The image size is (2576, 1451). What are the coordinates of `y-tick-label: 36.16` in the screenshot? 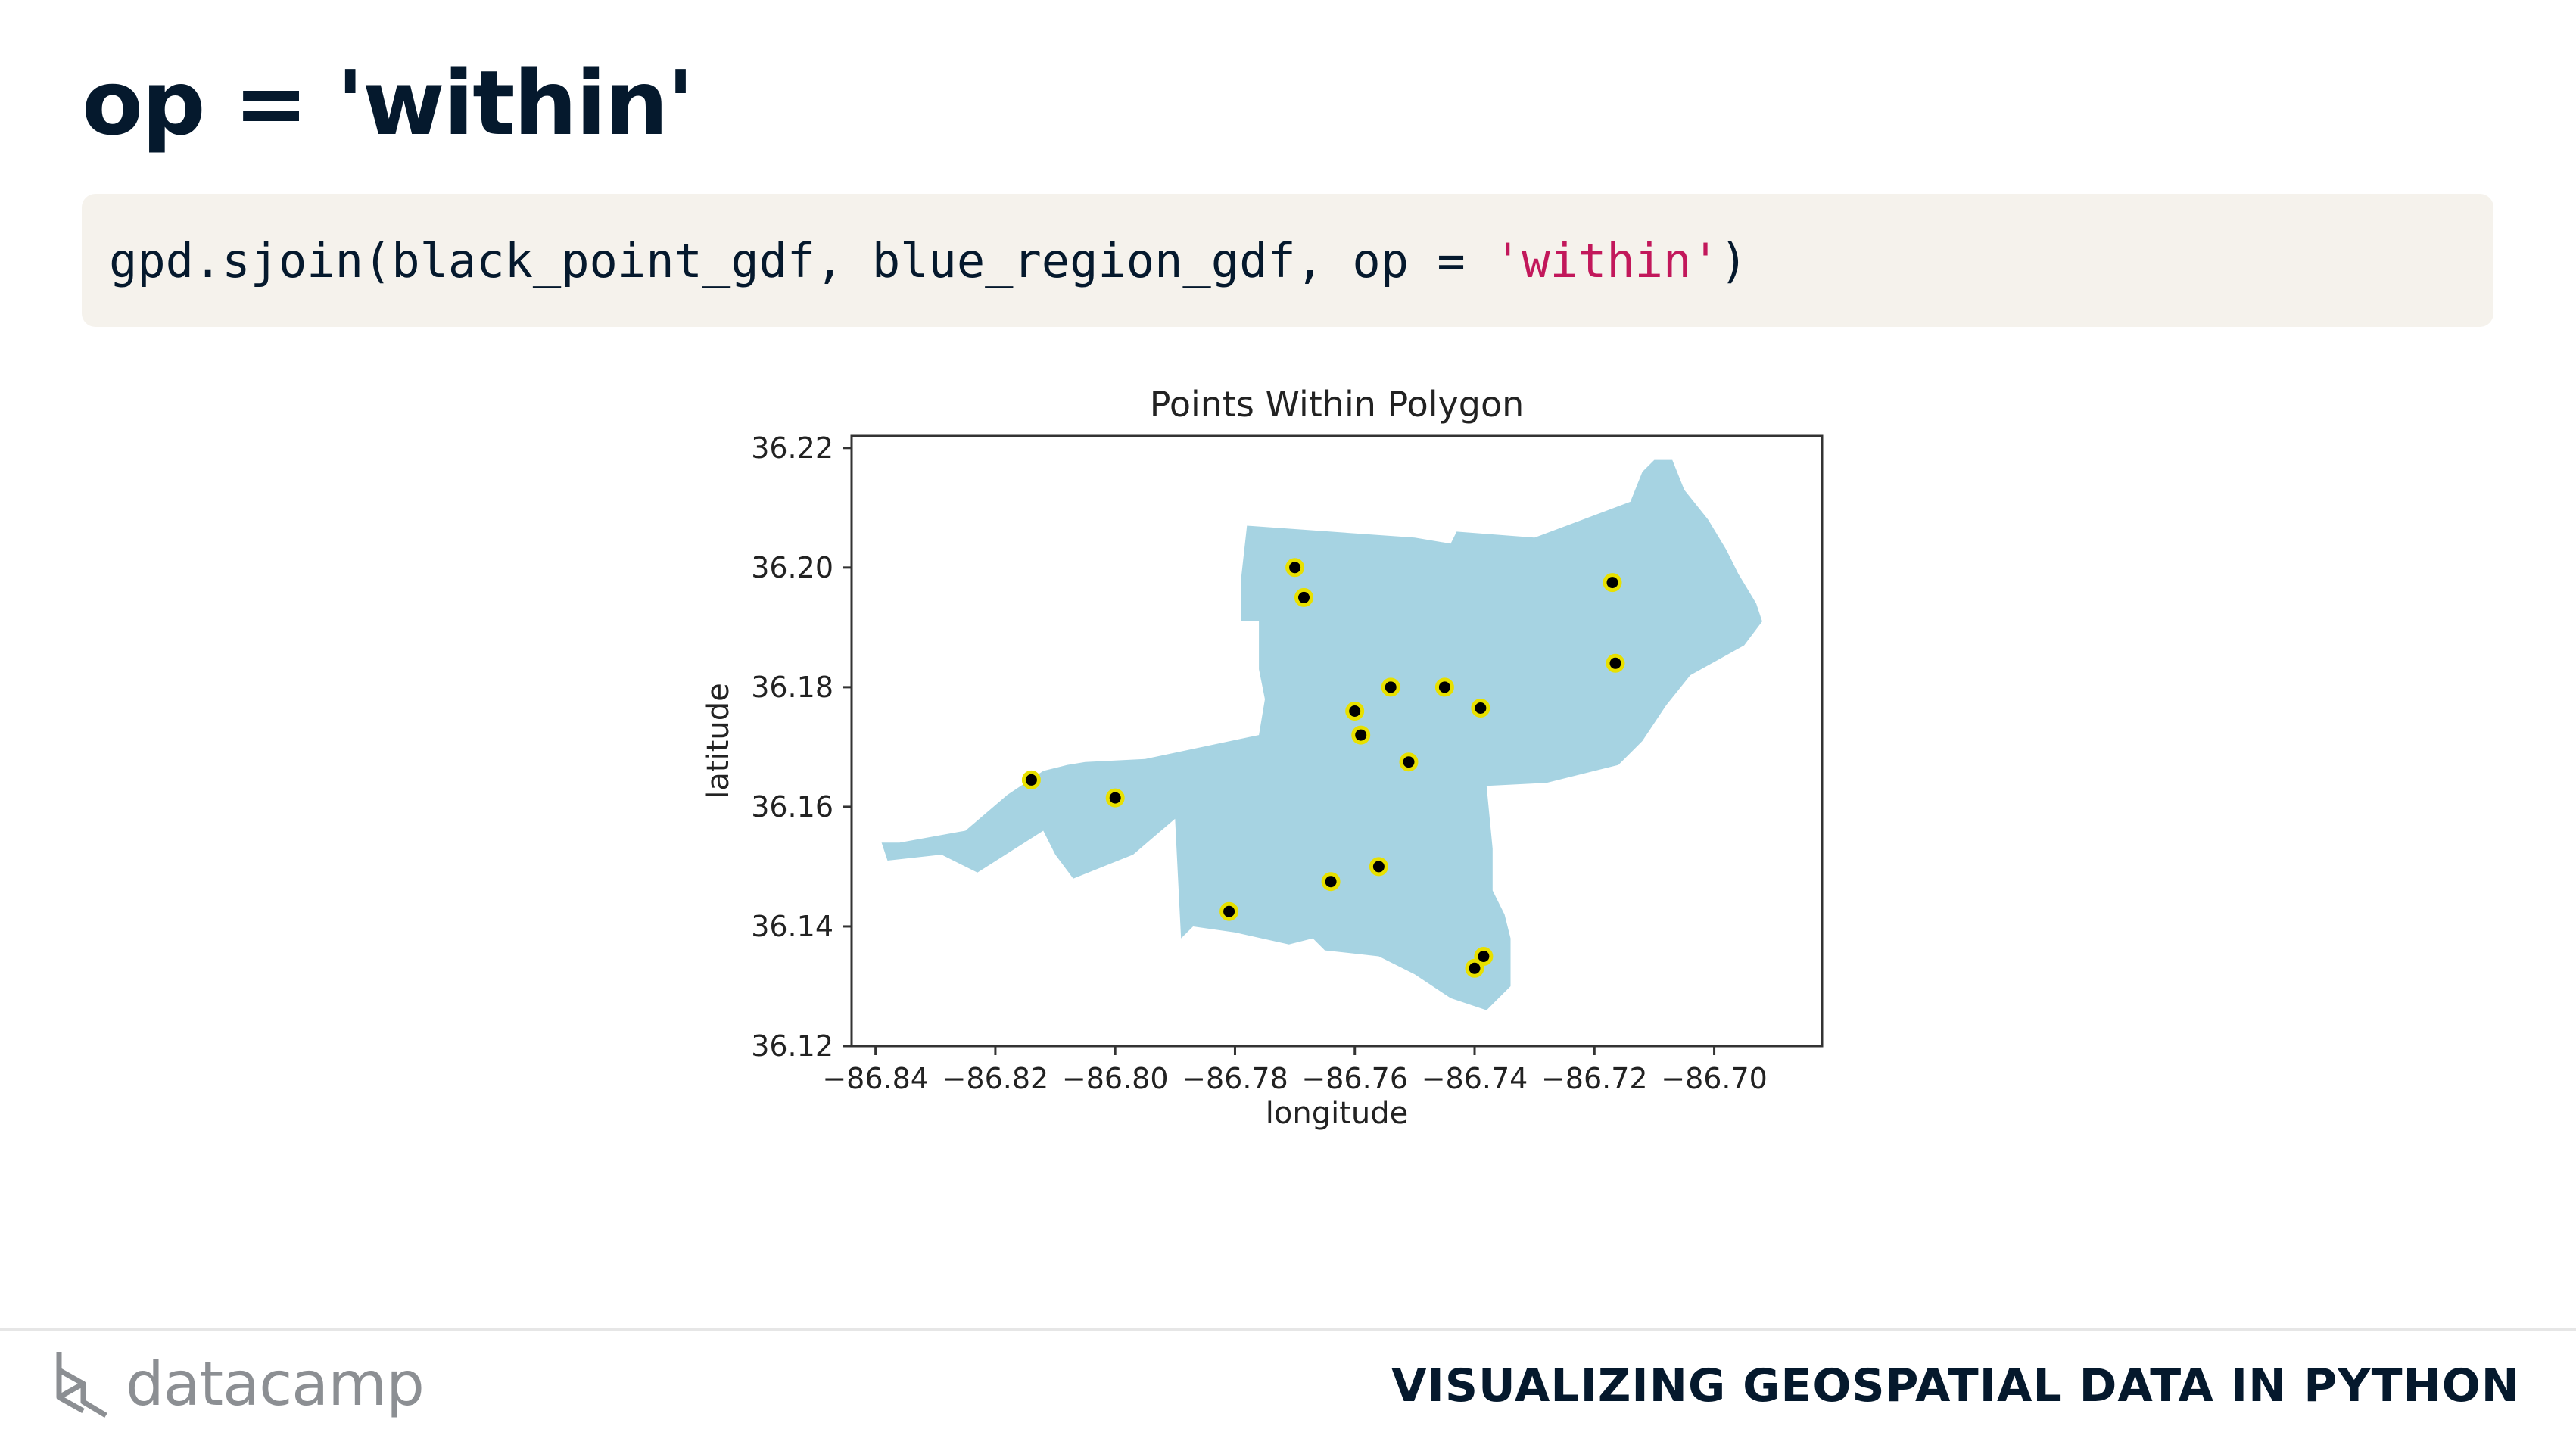 It's located at (792, 807).